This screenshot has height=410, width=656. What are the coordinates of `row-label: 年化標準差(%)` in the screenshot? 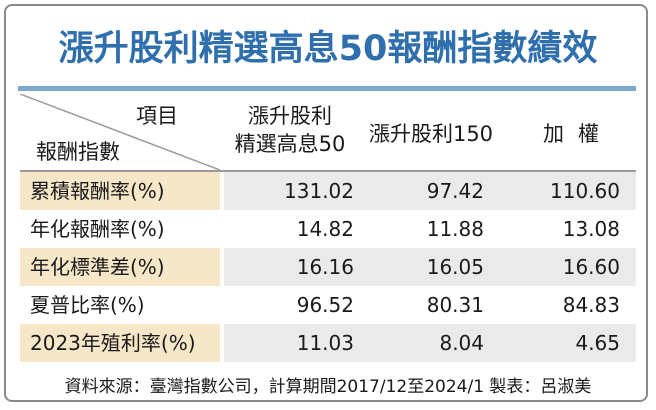 It's located at (120, 267).